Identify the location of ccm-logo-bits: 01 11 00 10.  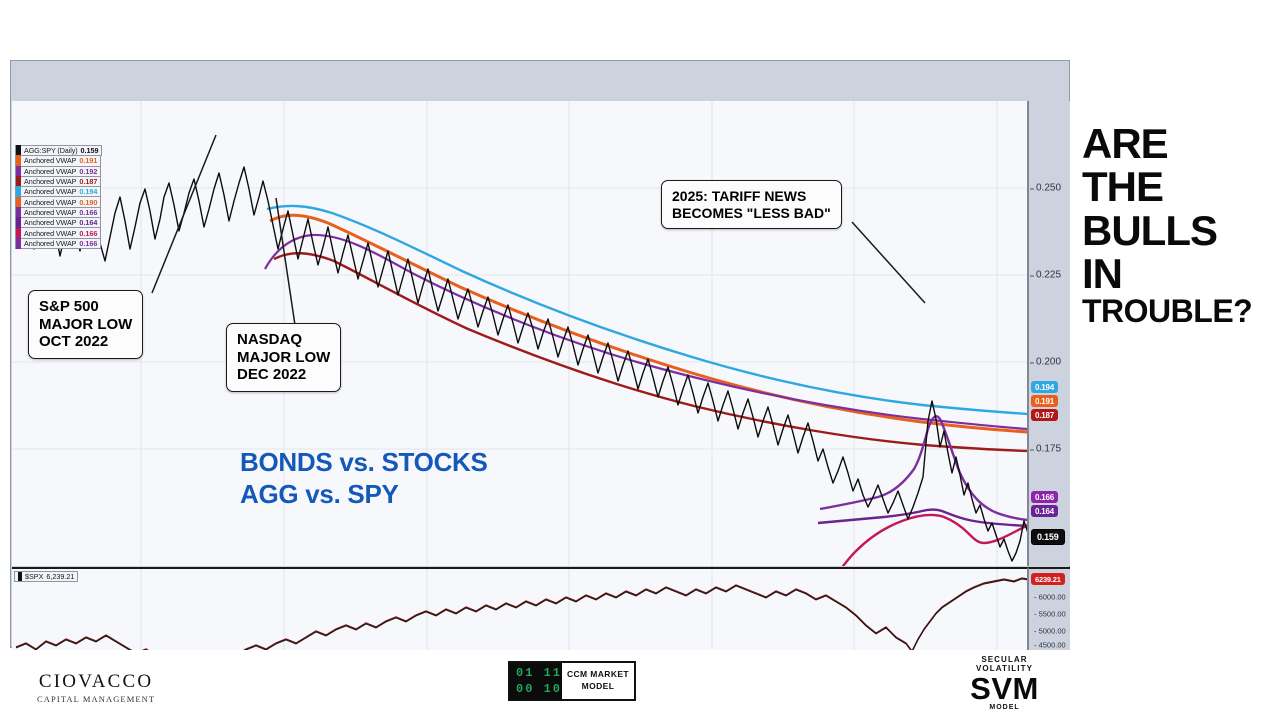
(536, 681).